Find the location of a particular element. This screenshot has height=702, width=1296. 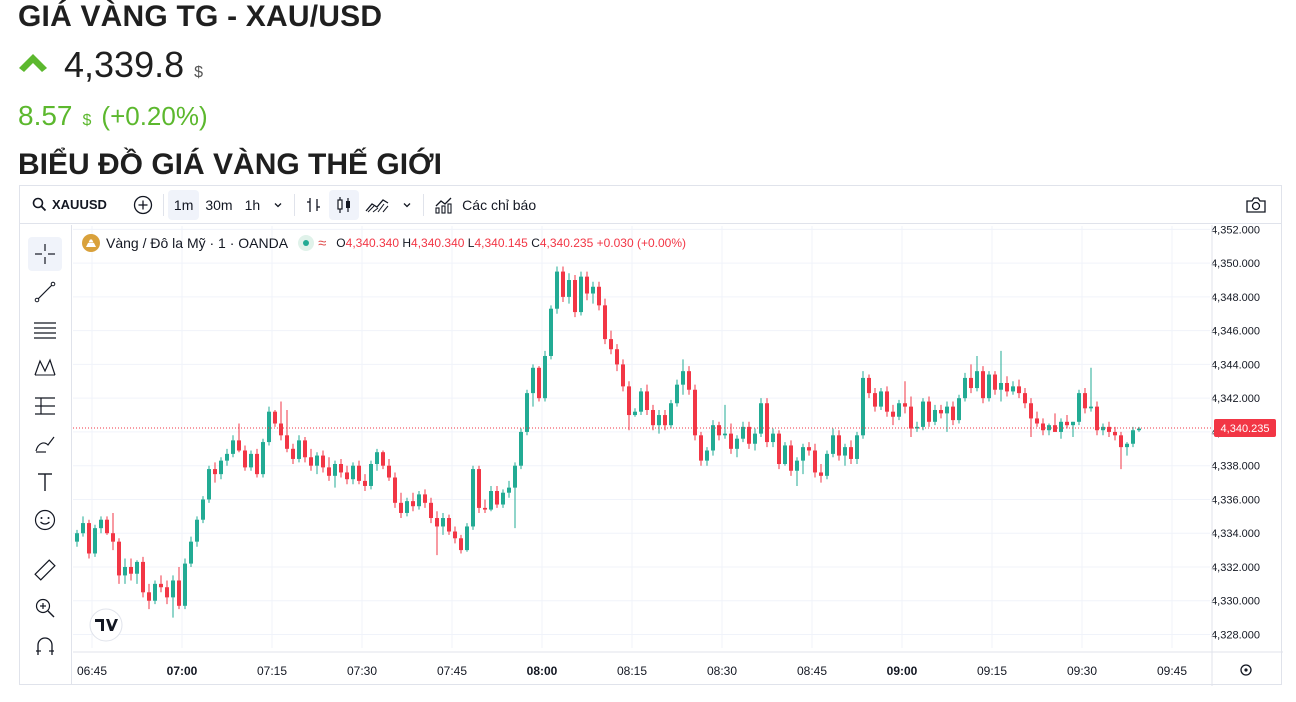

emoji-tool is located at coordinates (45, 520).